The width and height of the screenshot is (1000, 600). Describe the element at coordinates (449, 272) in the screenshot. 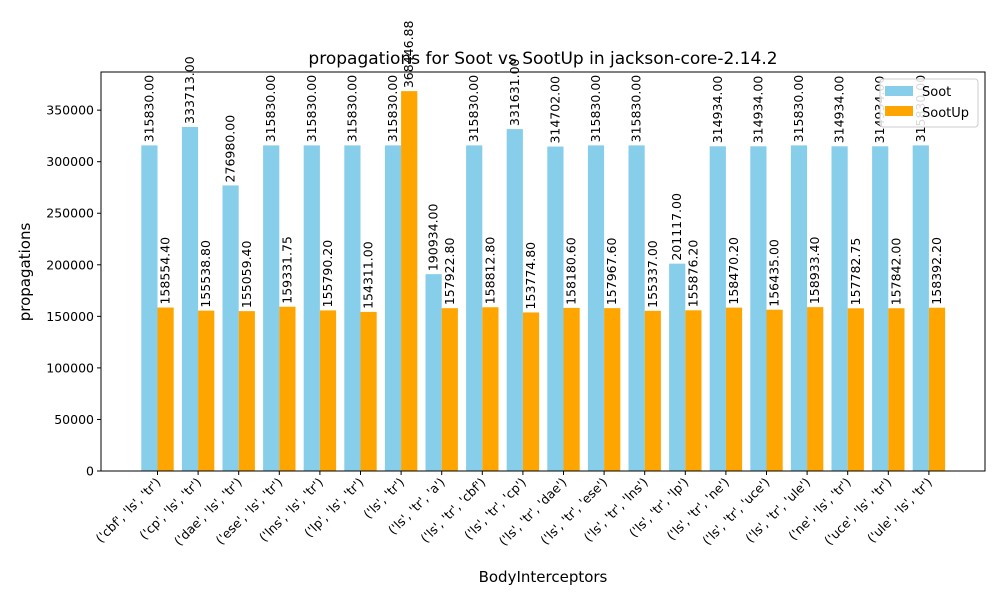

I see `bar-label-sootup-7: 157922.80` at that location.